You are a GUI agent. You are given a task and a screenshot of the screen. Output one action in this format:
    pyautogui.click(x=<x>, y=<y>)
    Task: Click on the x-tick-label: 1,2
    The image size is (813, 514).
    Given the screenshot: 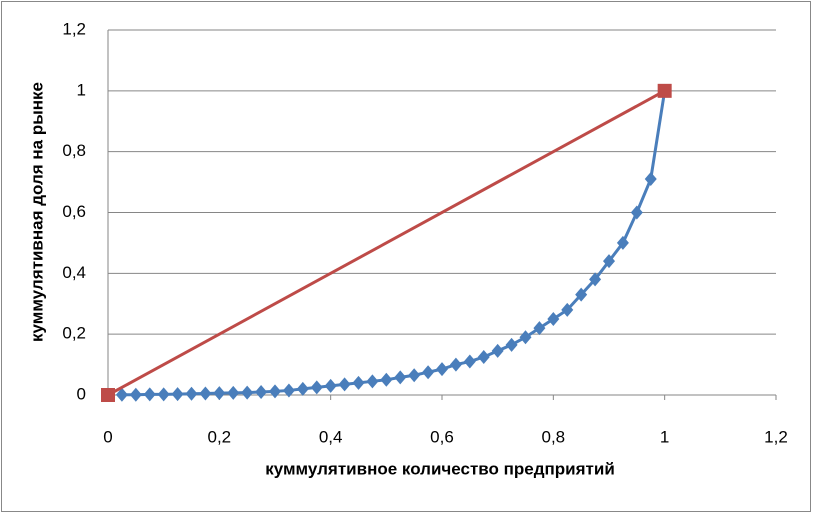 What is the action you would take?
    pyautogui.click(x=776, y=436)
    